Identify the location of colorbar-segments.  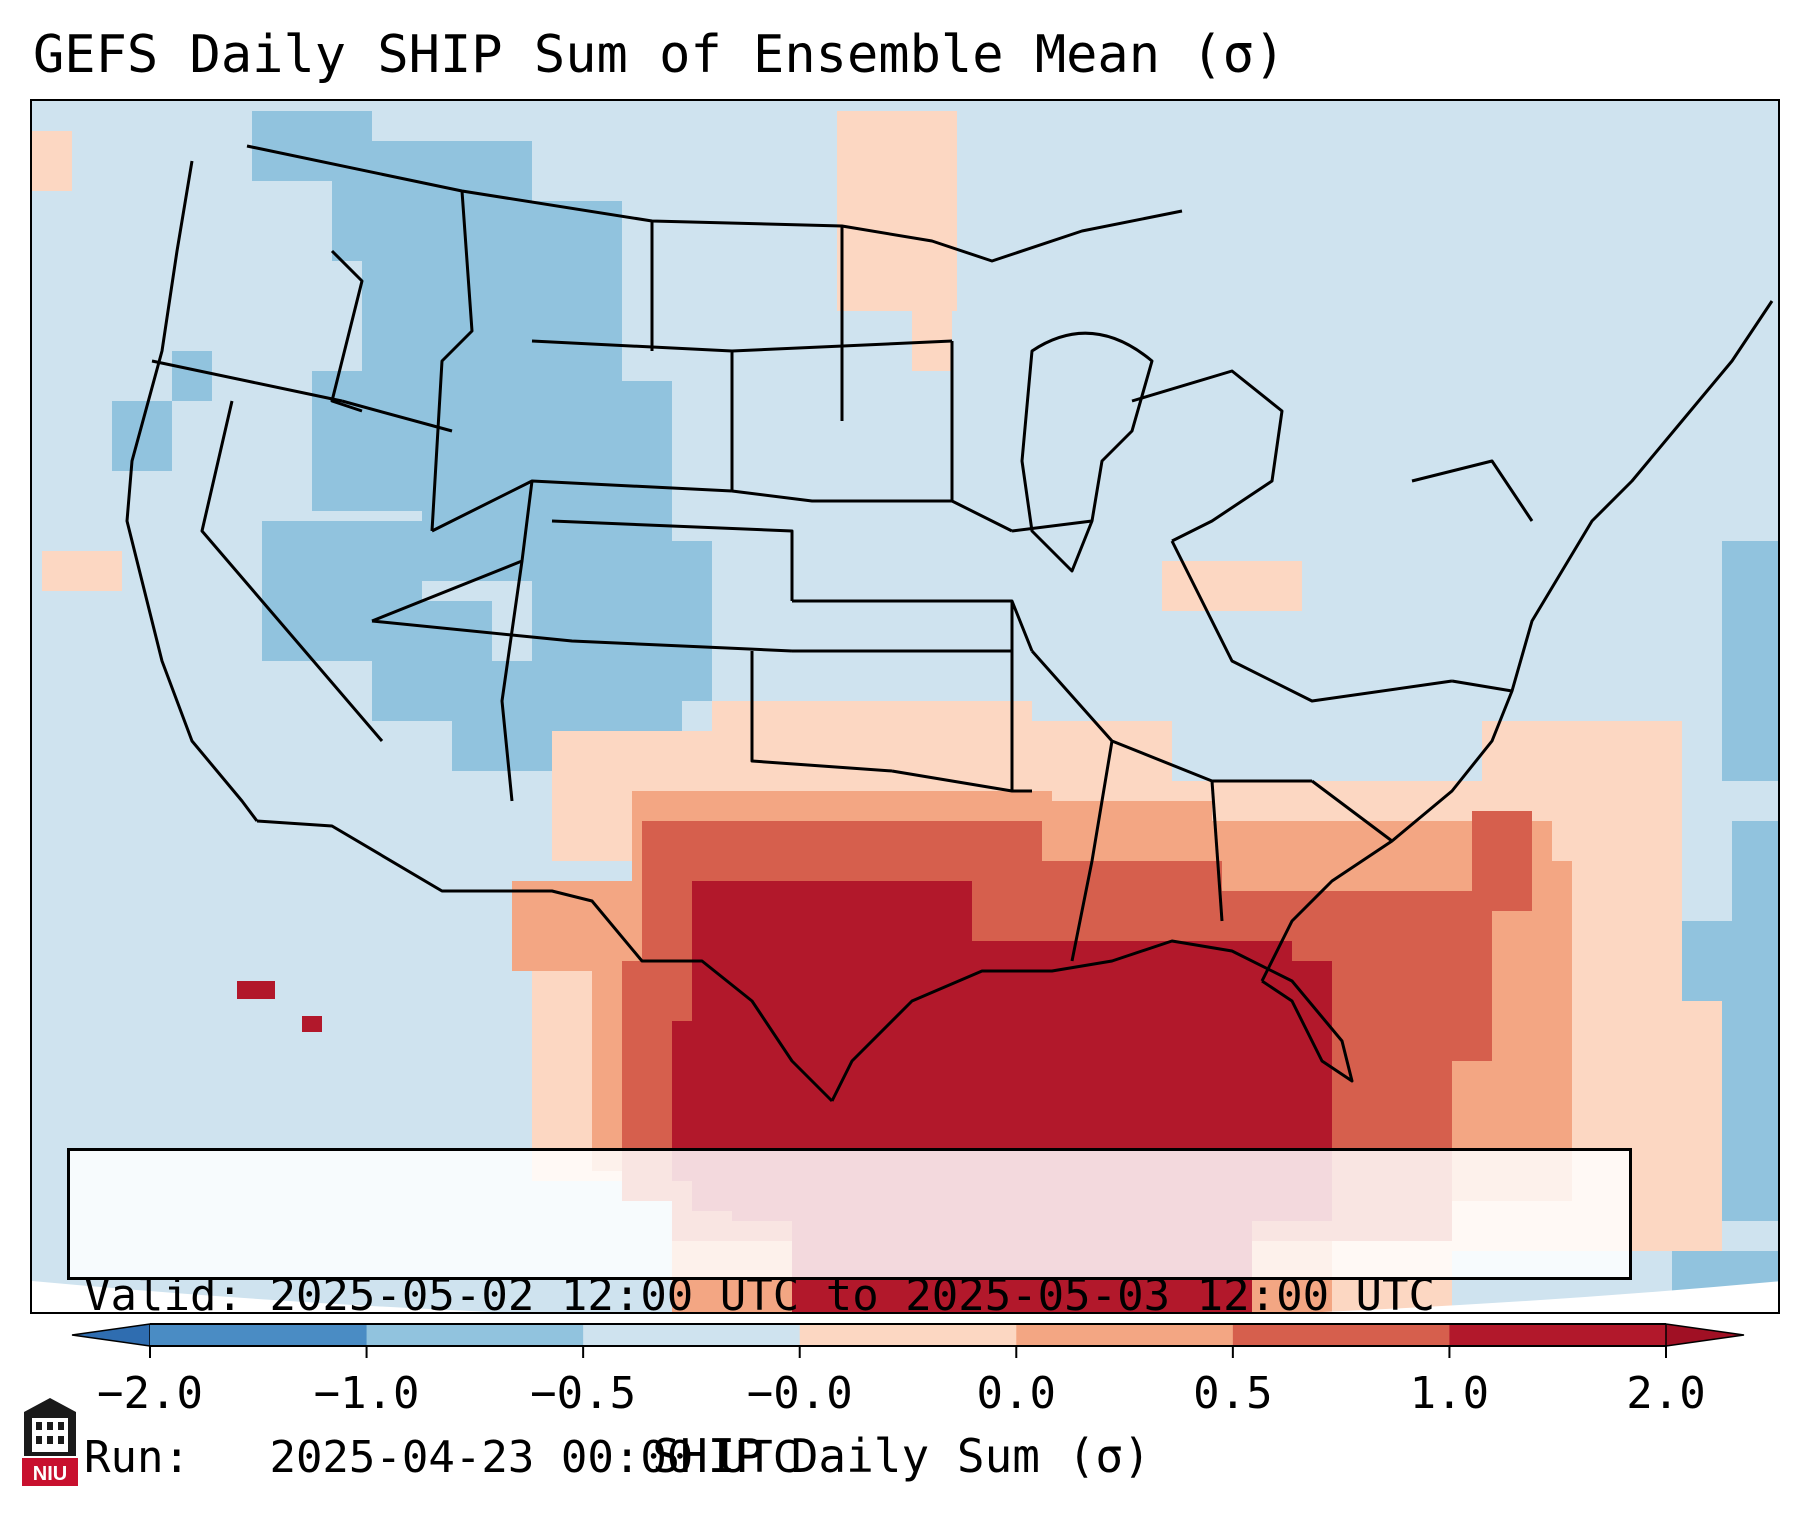
(908, 1335).